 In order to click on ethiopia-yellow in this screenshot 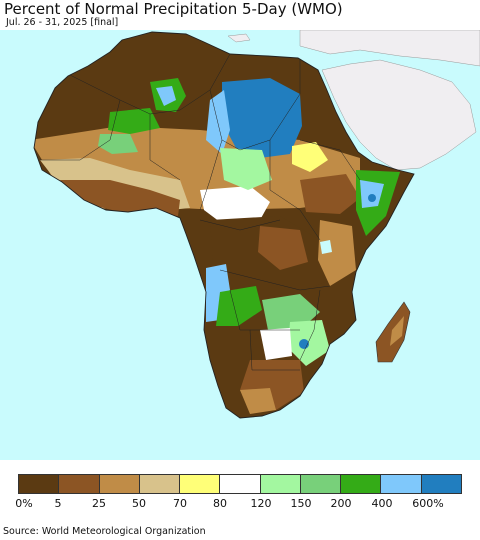, I will do `click(310, 157)`.